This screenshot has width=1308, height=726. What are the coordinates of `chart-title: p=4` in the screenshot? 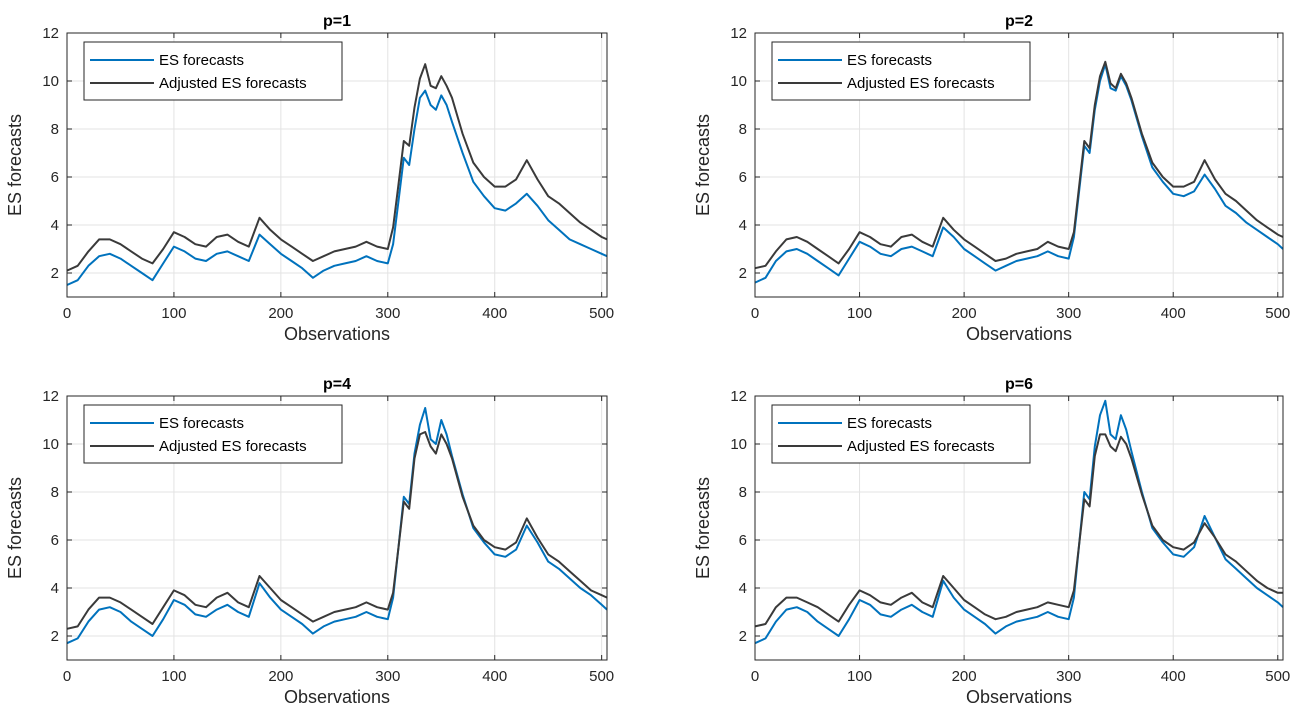 It's located at (337, 384).